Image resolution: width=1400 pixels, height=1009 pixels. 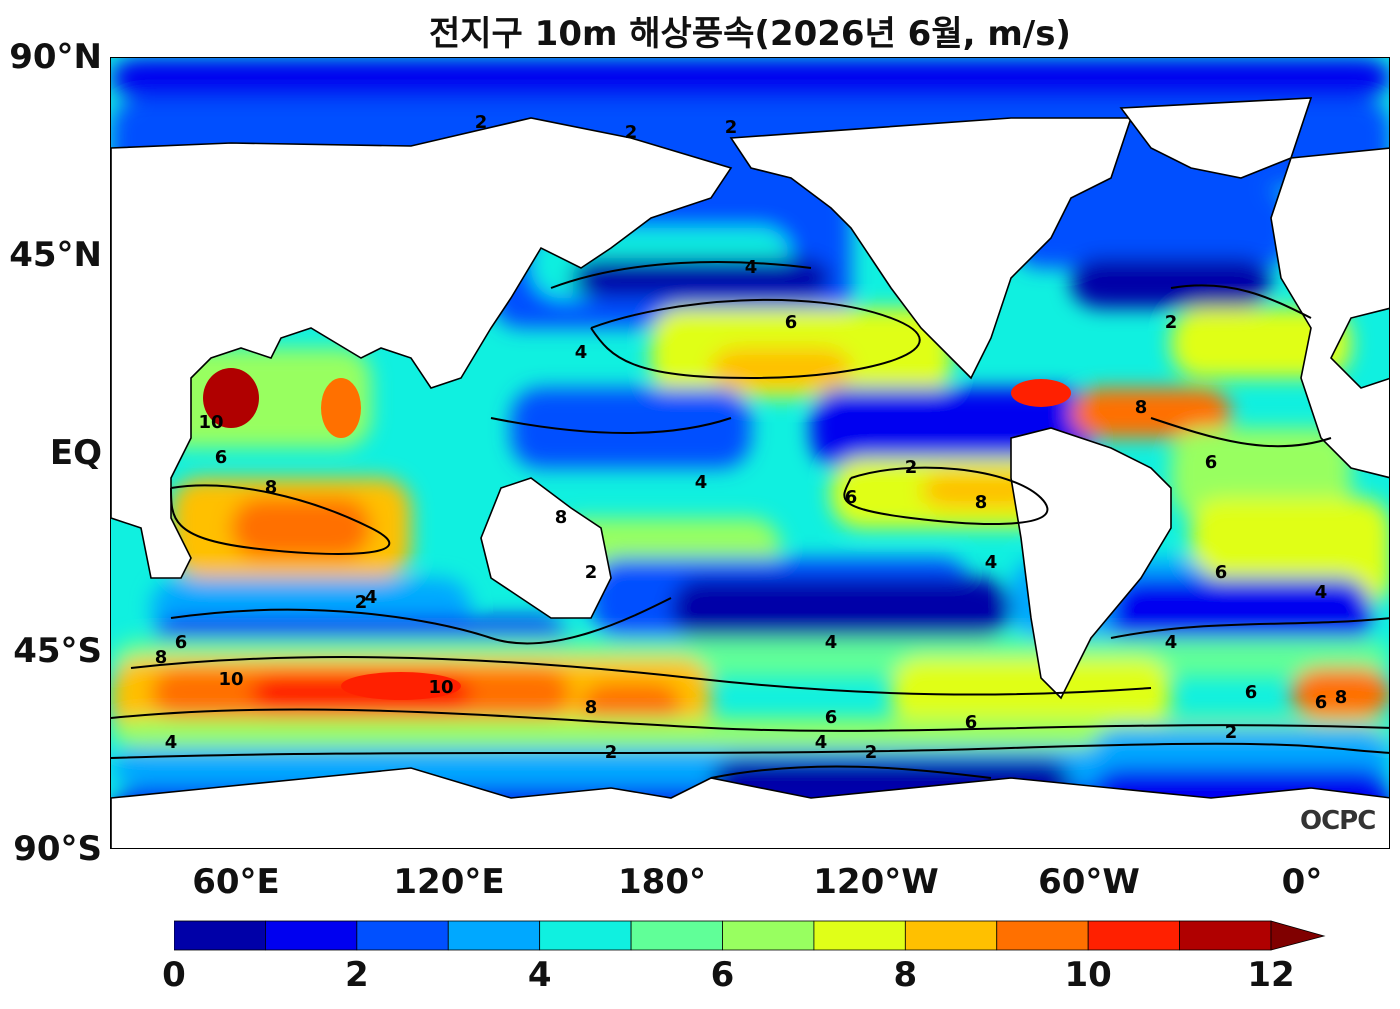 What do you see at coordinates (662, 882) in the screenshot?
I see `lon-label-180: 180°` at bounding box center [662, 882].